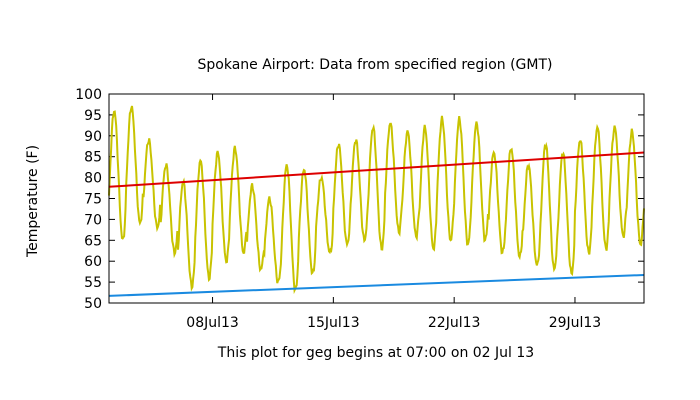  Describe the element at coordinates (93, 304) in the screenshot. I see `y-tick-label: 50` at that location.